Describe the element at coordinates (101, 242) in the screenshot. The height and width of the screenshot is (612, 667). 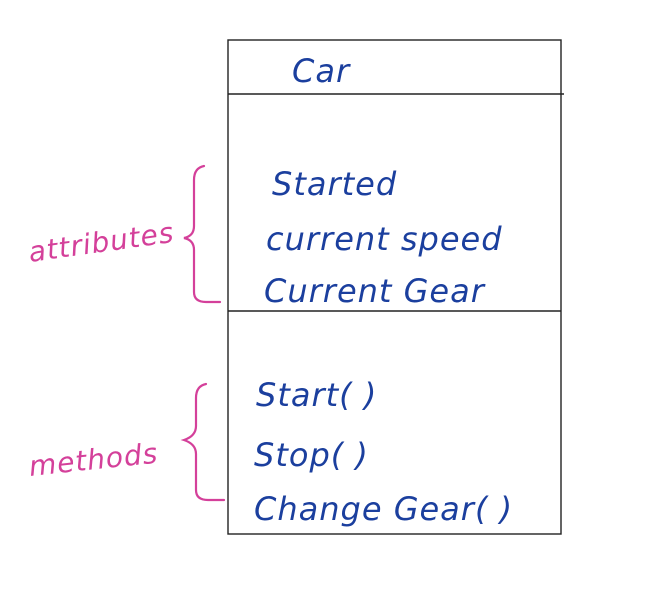
I see `attributes-annotation: attributes` at that location.